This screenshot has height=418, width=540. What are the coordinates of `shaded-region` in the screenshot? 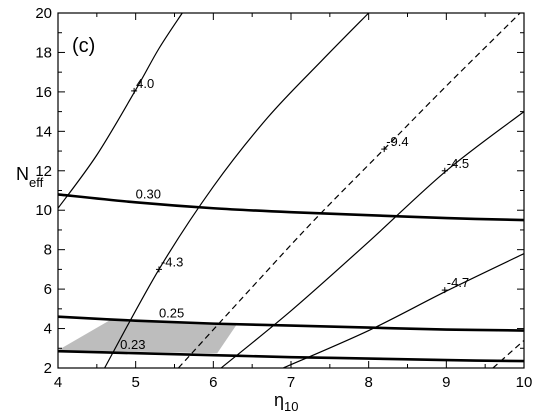 It's located at (147, 336).